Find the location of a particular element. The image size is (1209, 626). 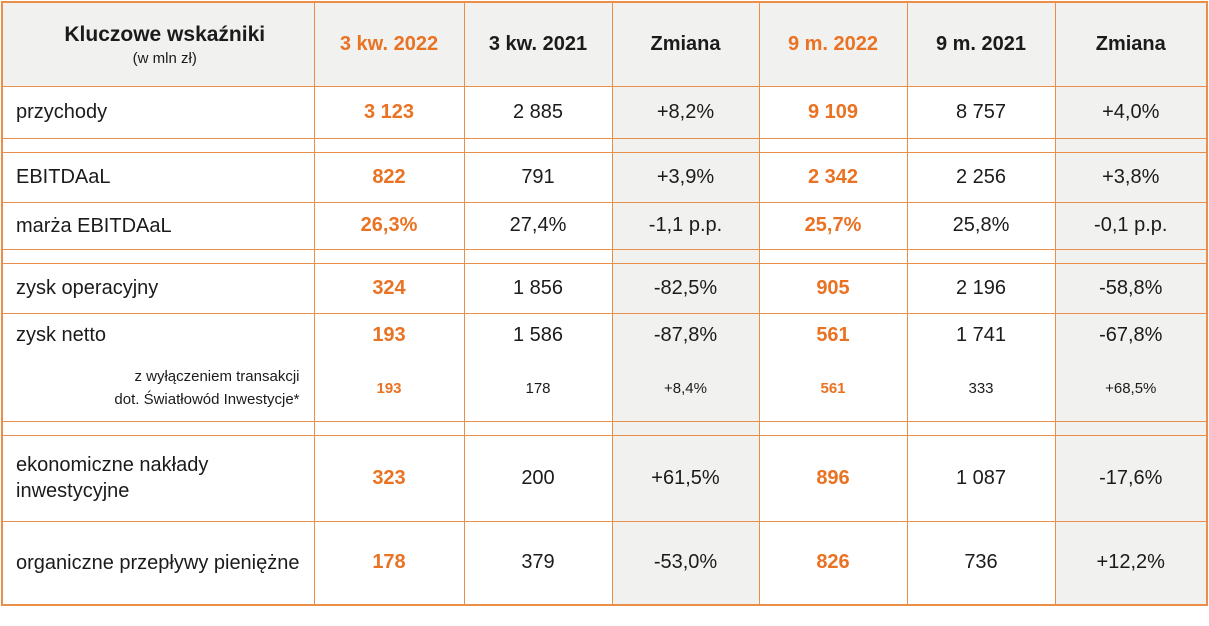

cell-9m2022: 25,7% is located at coordinates (833, 225).